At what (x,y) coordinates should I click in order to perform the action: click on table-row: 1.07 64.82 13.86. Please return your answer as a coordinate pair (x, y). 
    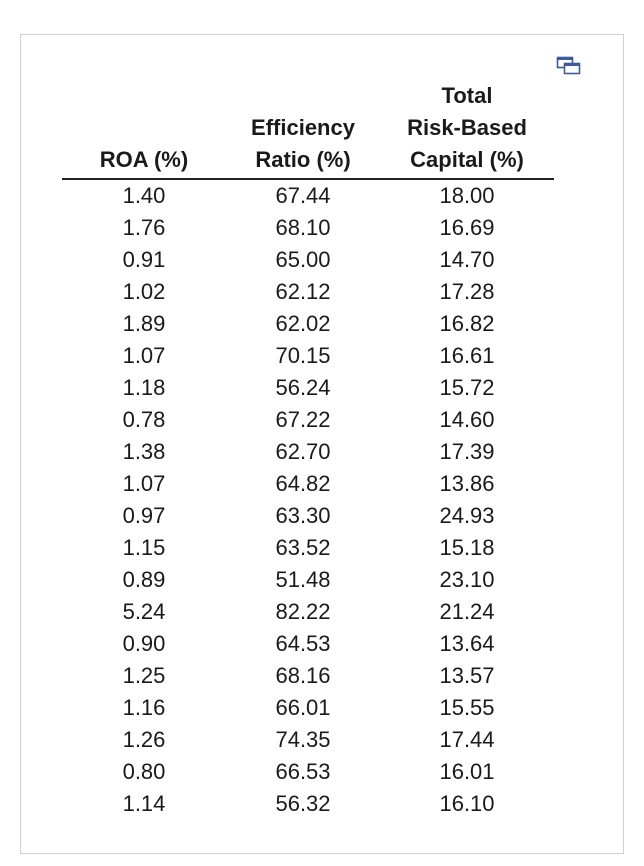
    Looking at the image, I should click on (308, 484).